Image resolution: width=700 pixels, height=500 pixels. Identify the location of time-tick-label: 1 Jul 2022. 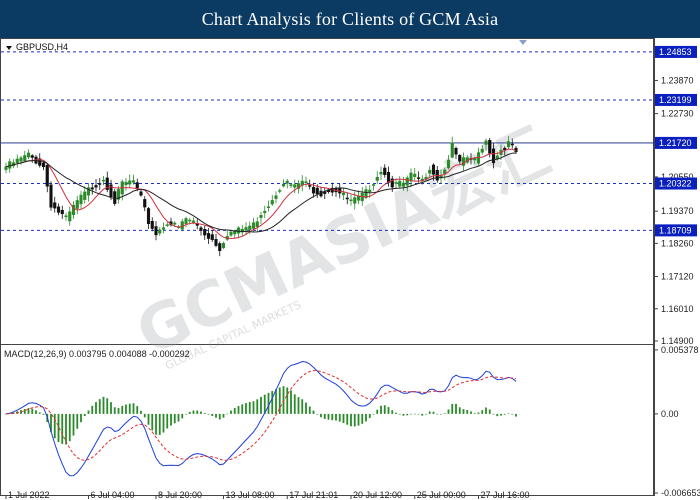
(29, 495).